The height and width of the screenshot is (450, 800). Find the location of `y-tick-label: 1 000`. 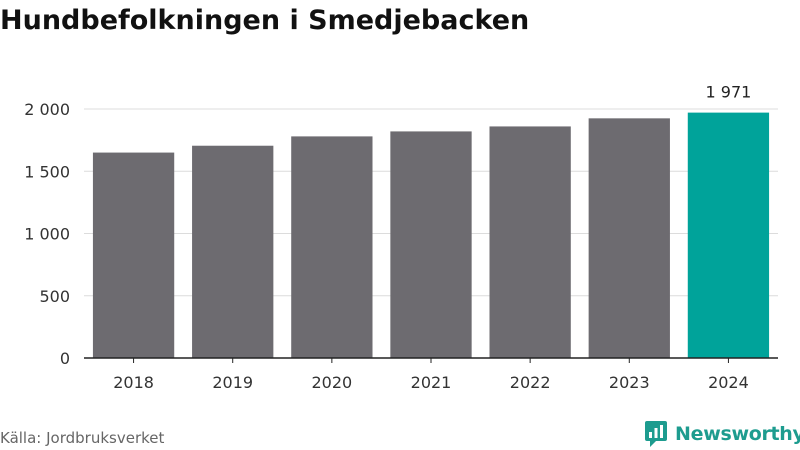

y-tick-label: 1 000 is located at coordinates (47, 234).